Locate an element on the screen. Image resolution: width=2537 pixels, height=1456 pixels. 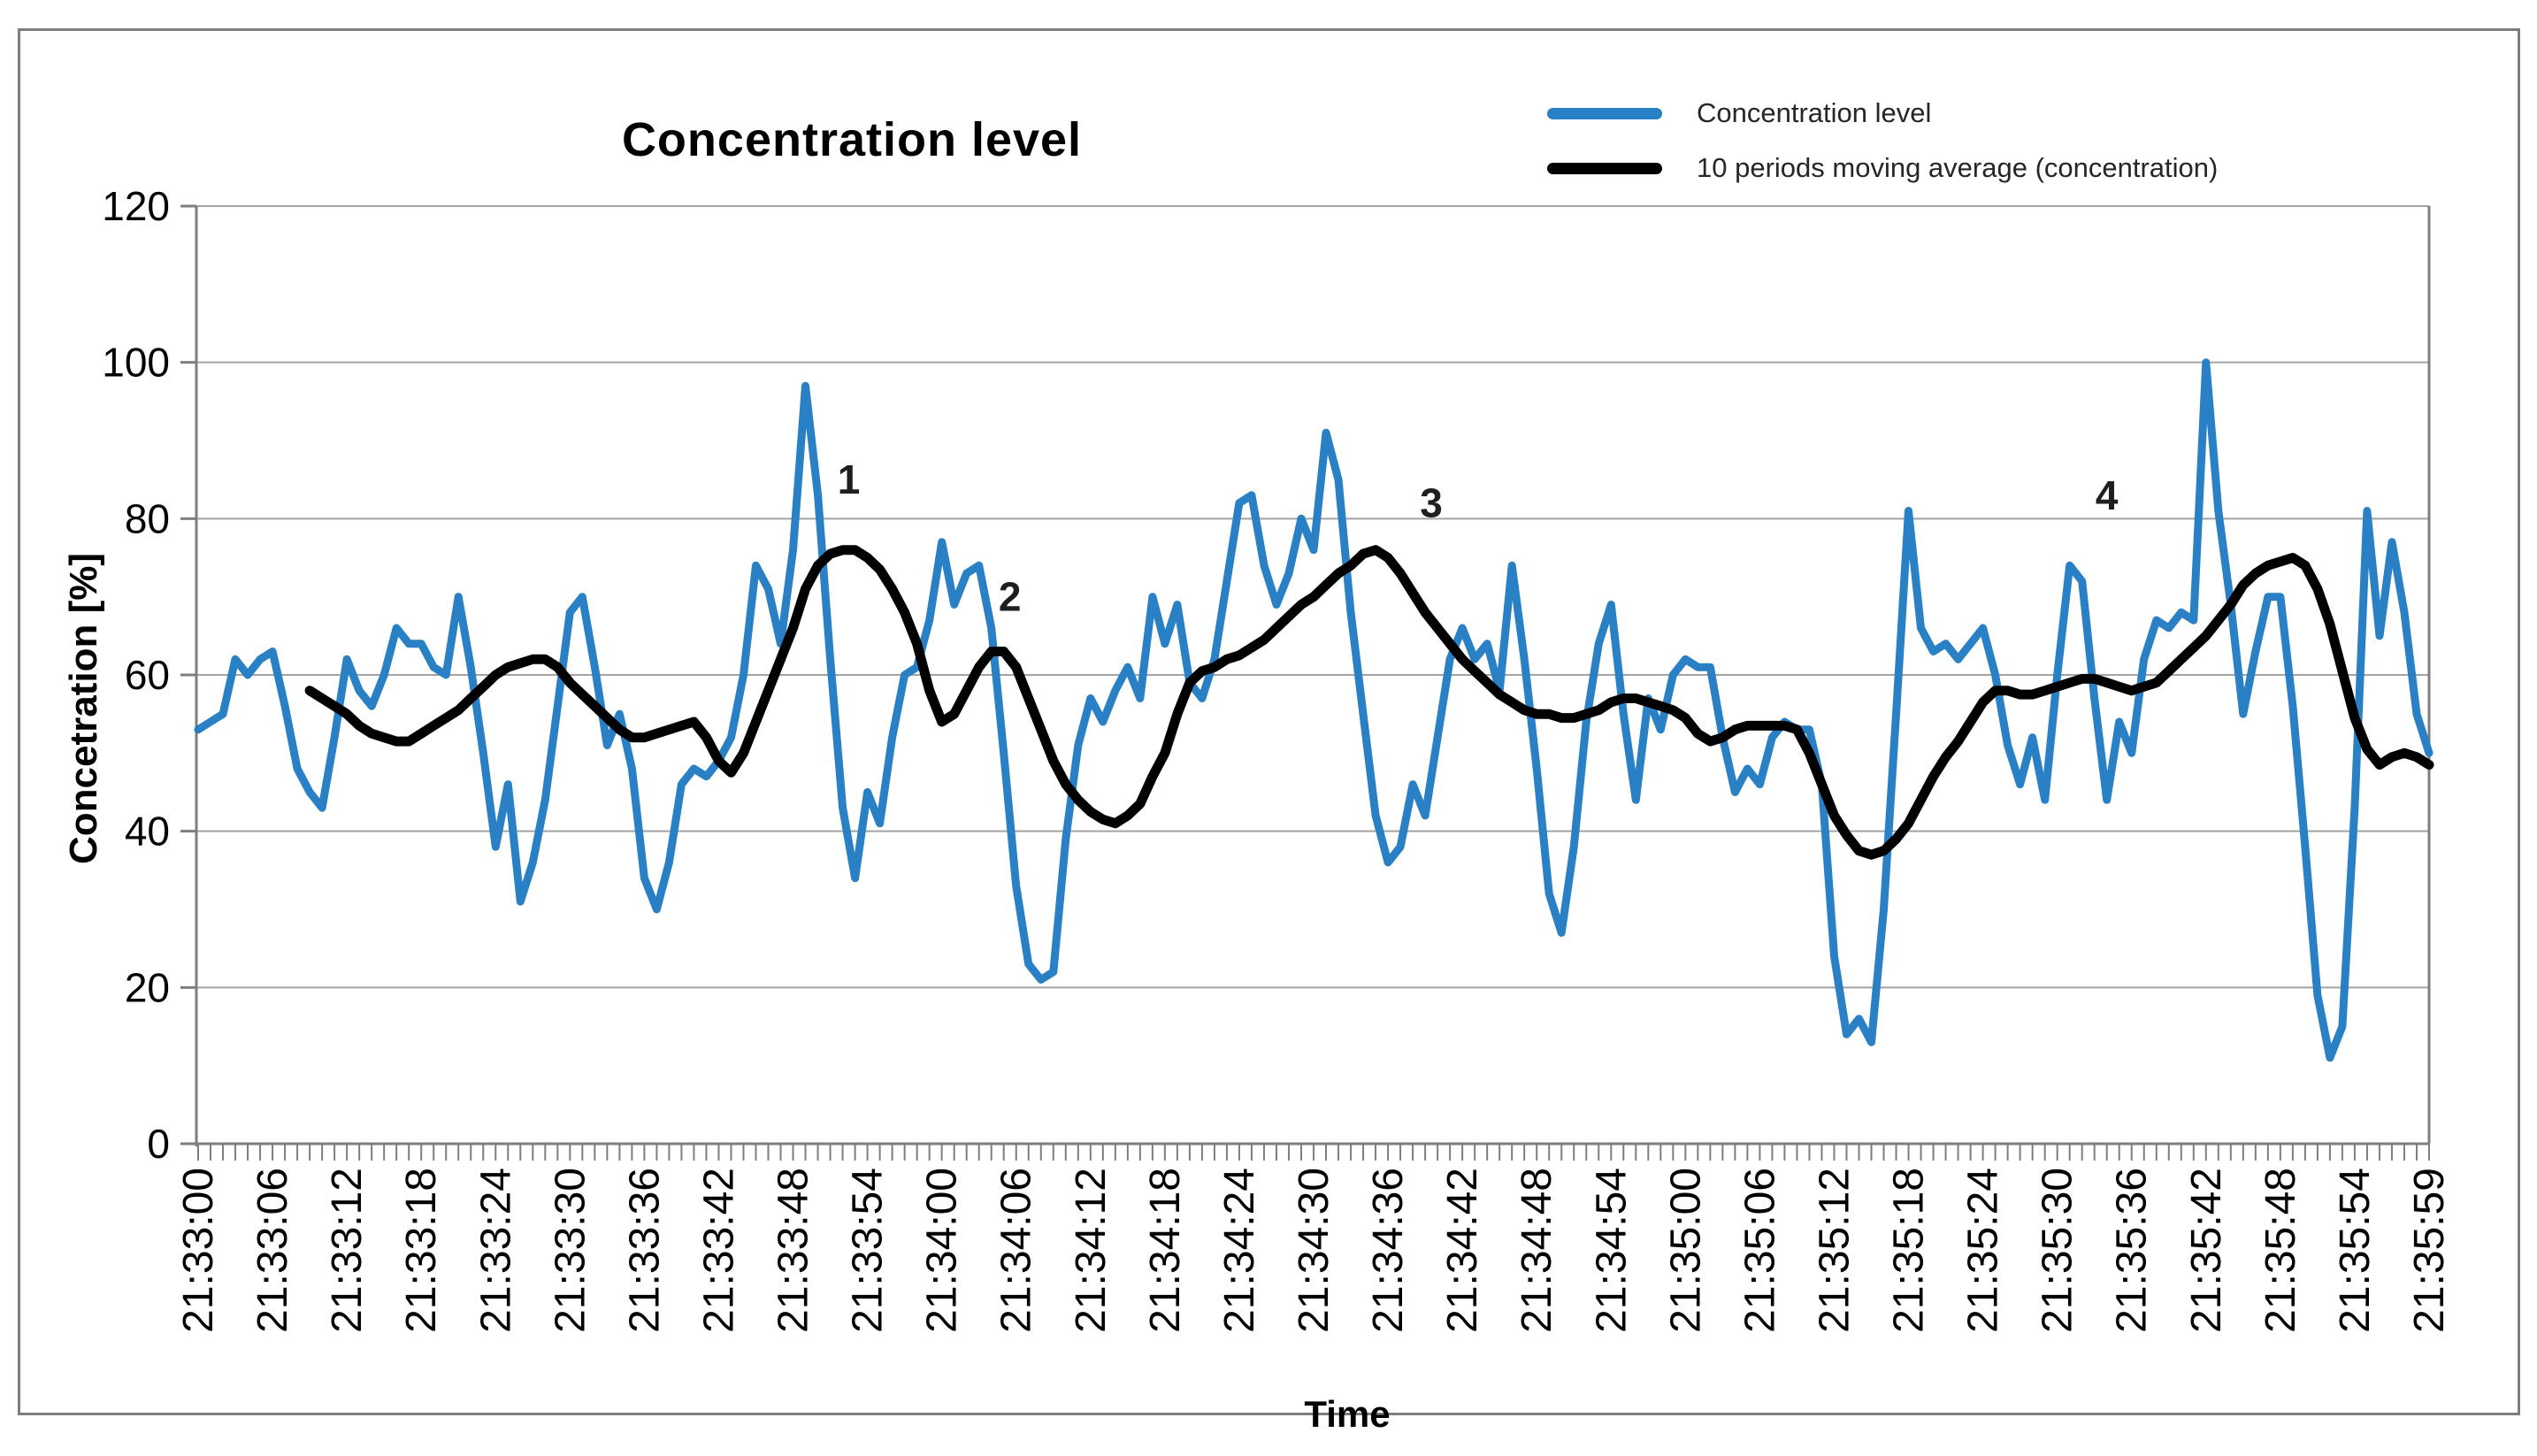
annotation-label: 4 is located at coordinates (2107, 495).